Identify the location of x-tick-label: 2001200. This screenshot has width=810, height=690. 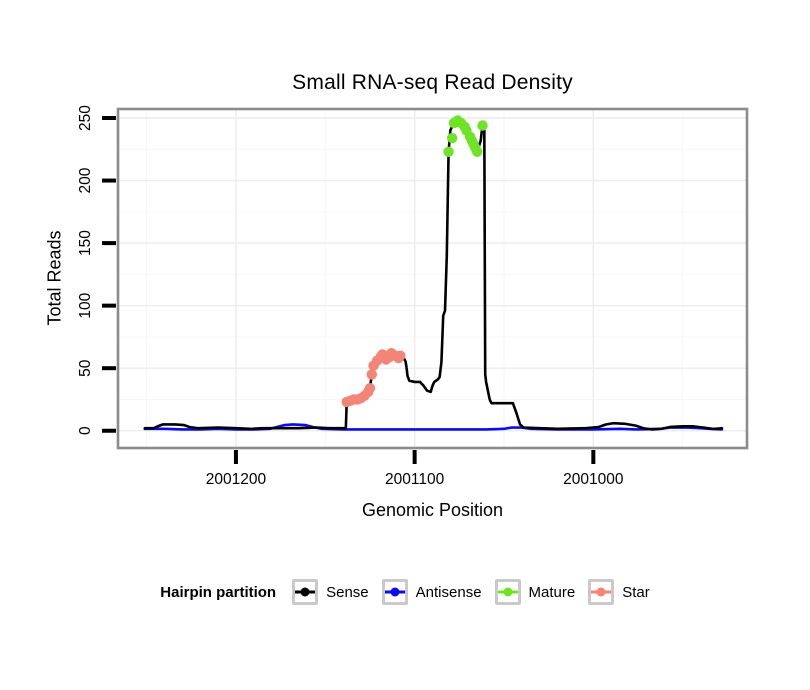
(236, 479).